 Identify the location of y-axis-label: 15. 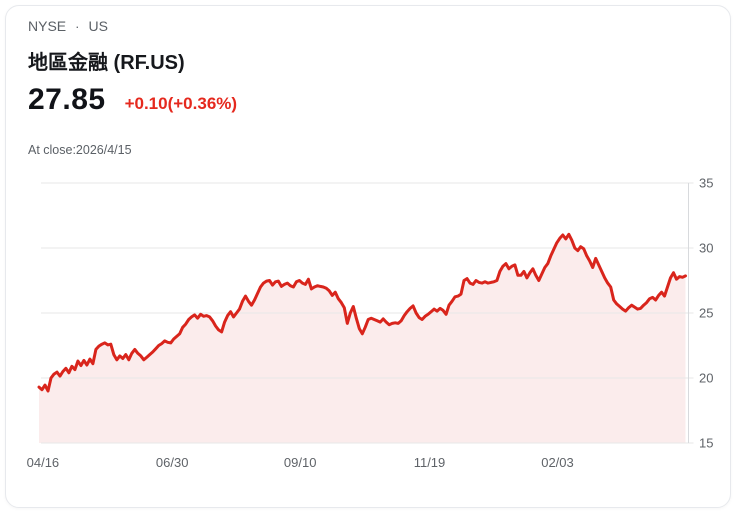
(706, 443).